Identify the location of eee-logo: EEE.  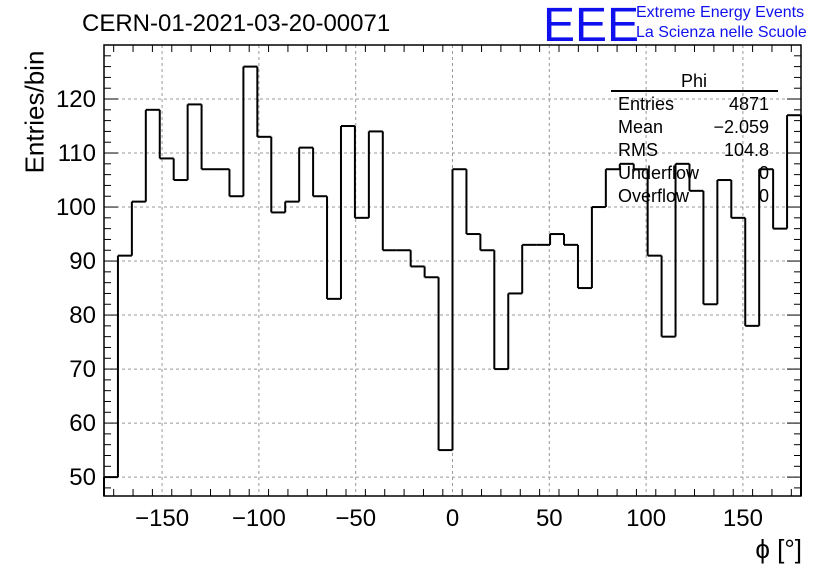
(591, 26).